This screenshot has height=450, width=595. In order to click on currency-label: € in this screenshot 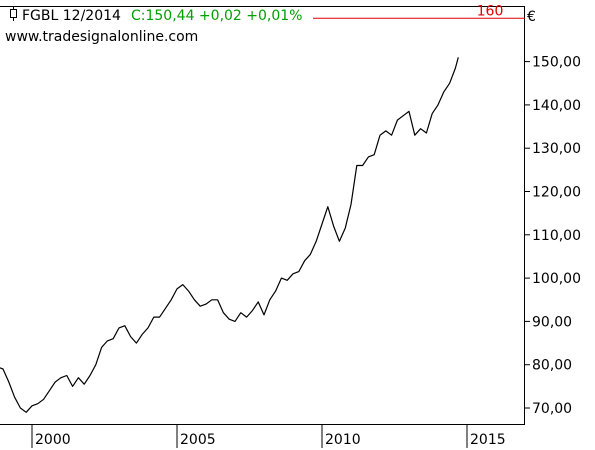, I will do `click(531, 17)`.